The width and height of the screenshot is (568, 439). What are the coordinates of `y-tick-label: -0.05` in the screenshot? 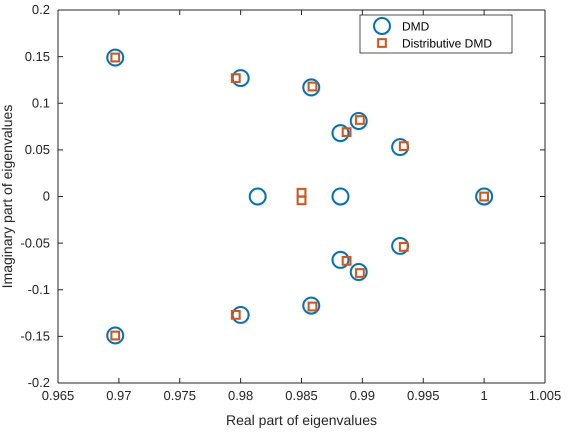 It's located at (35, 242).